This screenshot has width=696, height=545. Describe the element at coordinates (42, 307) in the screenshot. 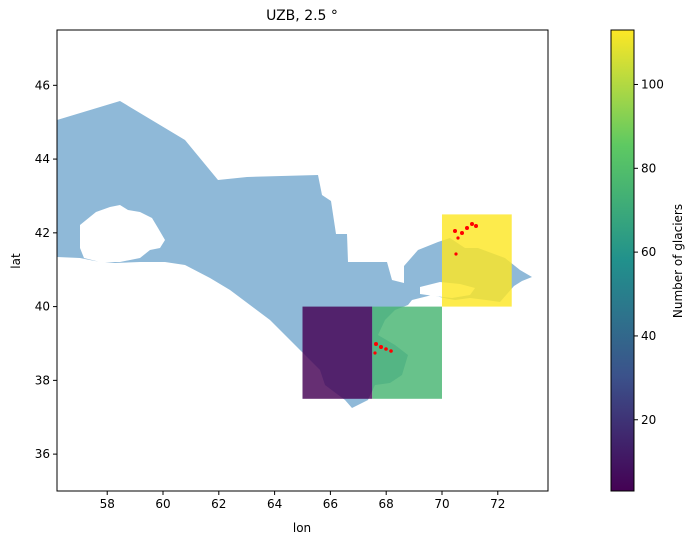

I see `y-tick-label: 40` at that location.